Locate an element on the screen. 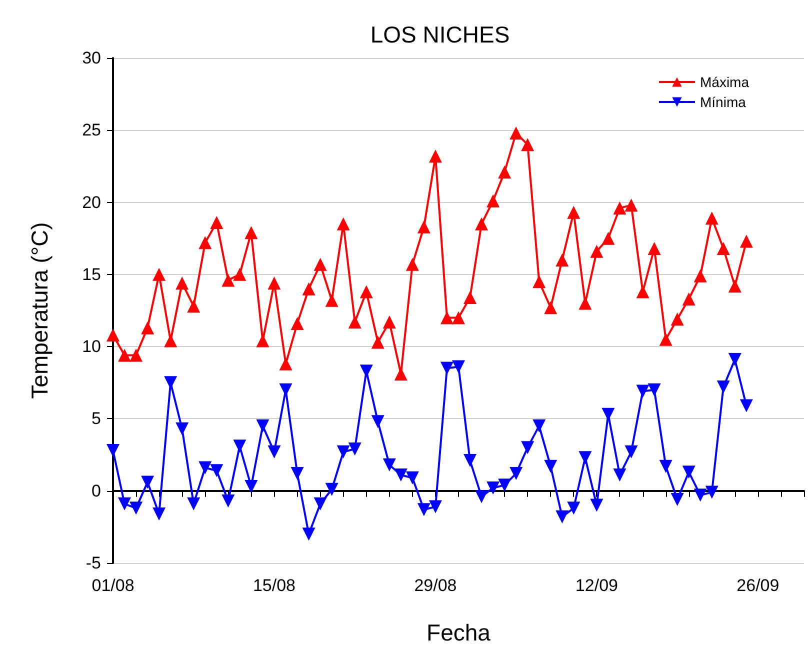 The height and width of the screenshot is (662, 809). y-tick-label: 5 is located at coordinates (96, 418).